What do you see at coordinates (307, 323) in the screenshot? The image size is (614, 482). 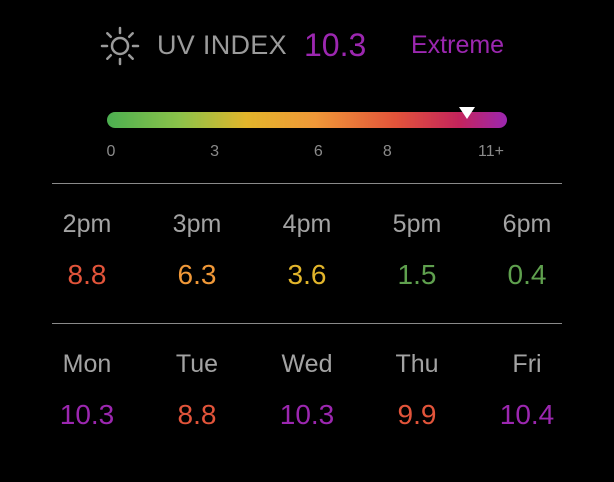 I see `divider-bottom` at bounding box center [307, 323].